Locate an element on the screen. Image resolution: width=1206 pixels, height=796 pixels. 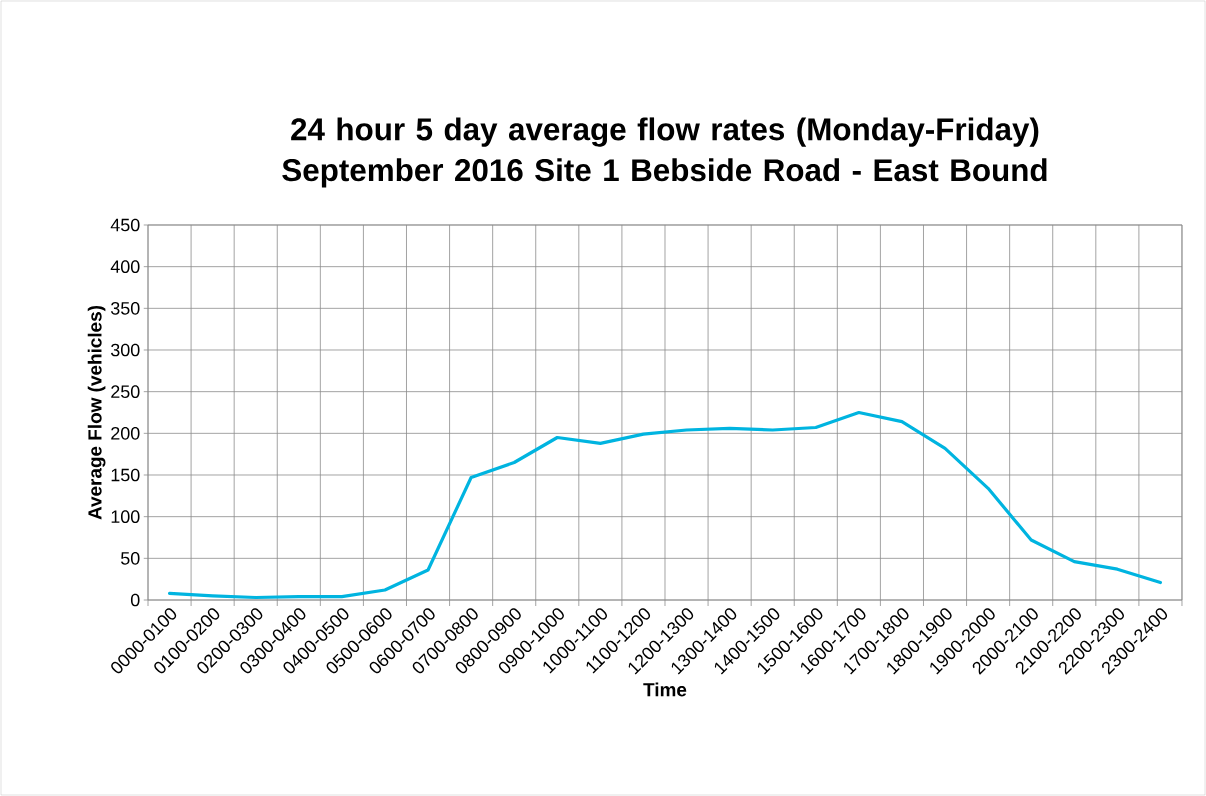
y-tick-label: 50 is located at coordinates (130, 558).